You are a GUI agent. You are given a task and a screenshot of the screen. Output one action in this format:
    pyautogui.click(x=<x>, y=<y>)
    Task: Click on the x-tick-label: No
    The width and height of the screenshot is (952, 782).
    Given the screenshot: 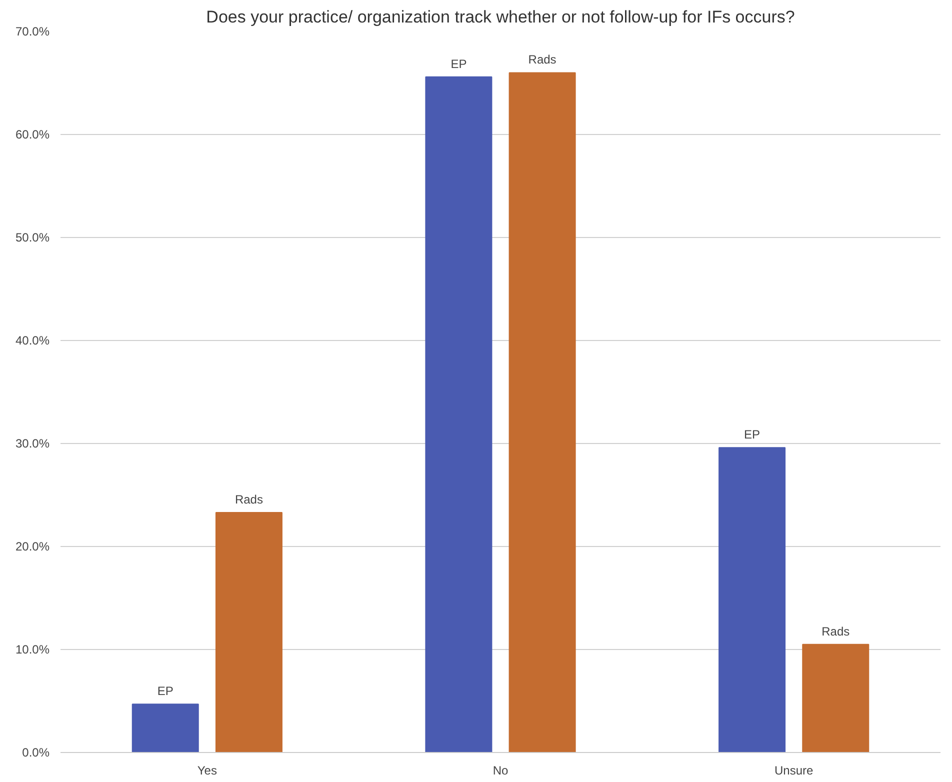 What is the action you would take?
    pyautogui.click(x=500, y=771)
    